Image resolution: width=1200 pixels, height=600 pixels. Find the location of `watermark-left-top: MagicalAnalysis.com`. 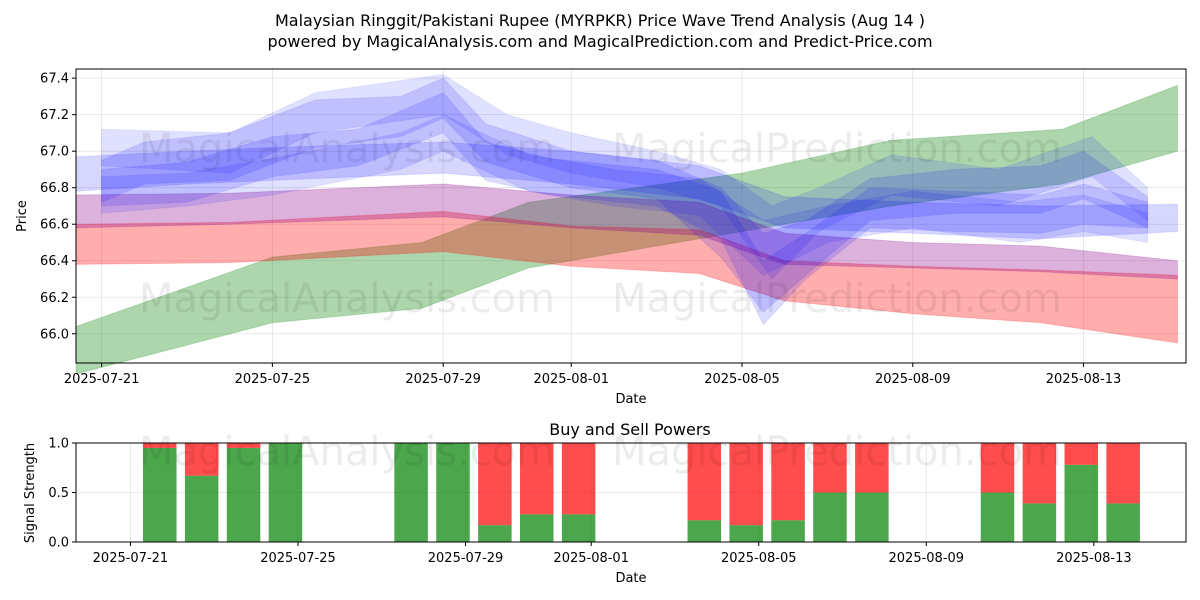

watermark-left-top: MagicalAnalysis.com is located at coordinates (347, 149).